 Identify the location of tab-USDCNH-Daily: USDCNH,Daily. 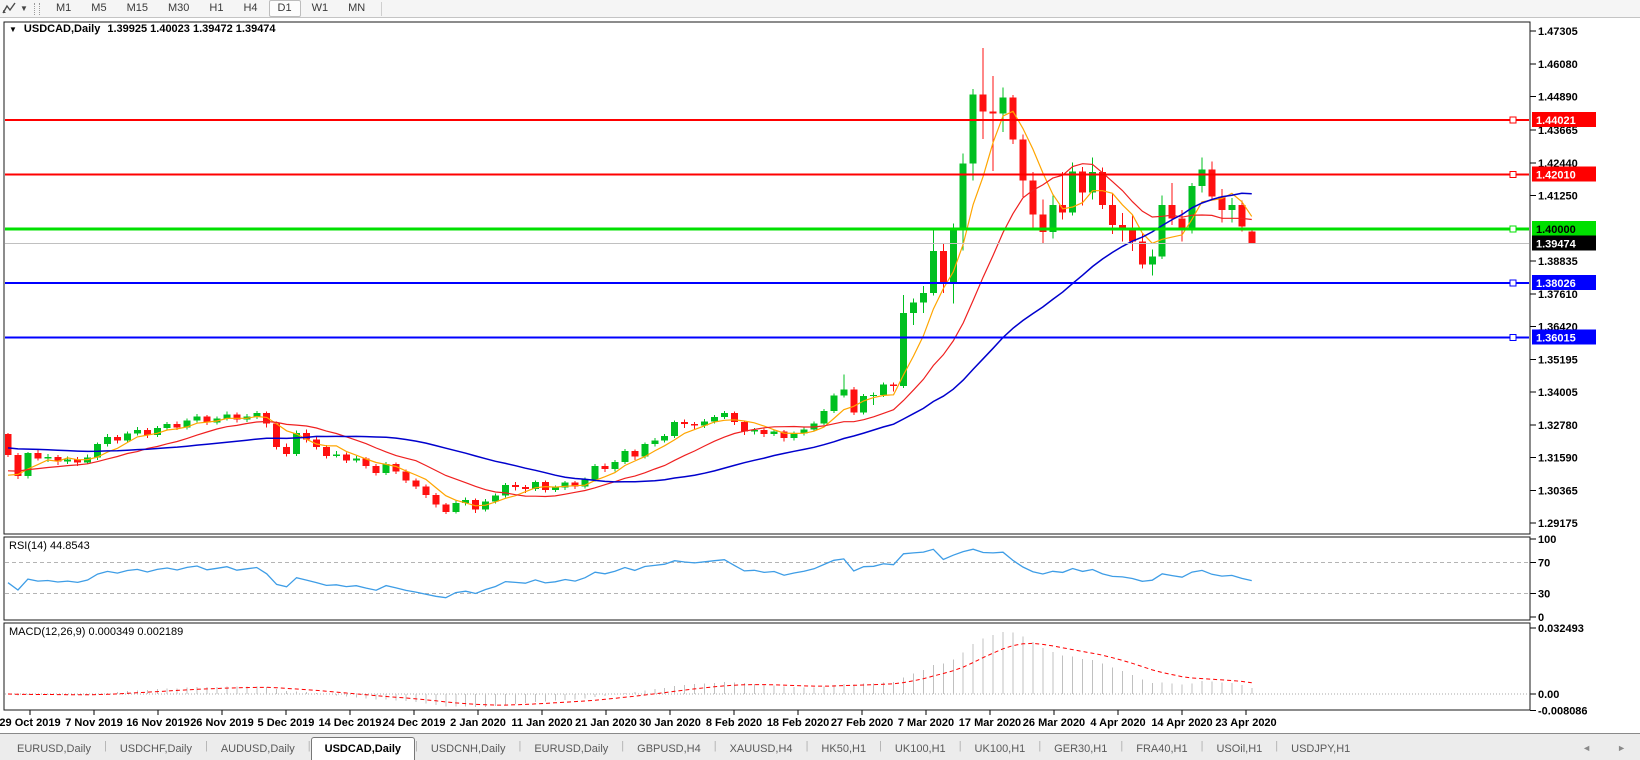
(468, 749).